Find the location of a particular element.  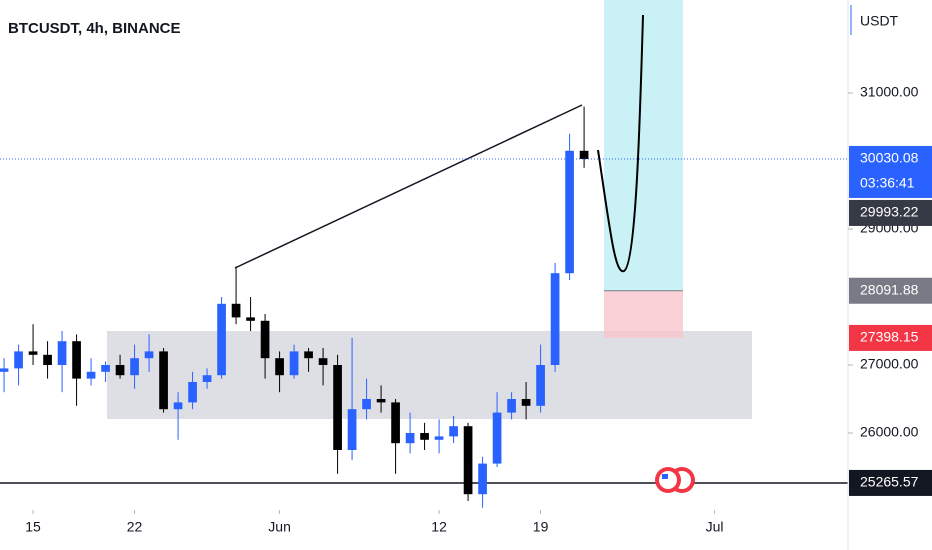

price-label: 28091.88 is located at coordinates (889, 289).